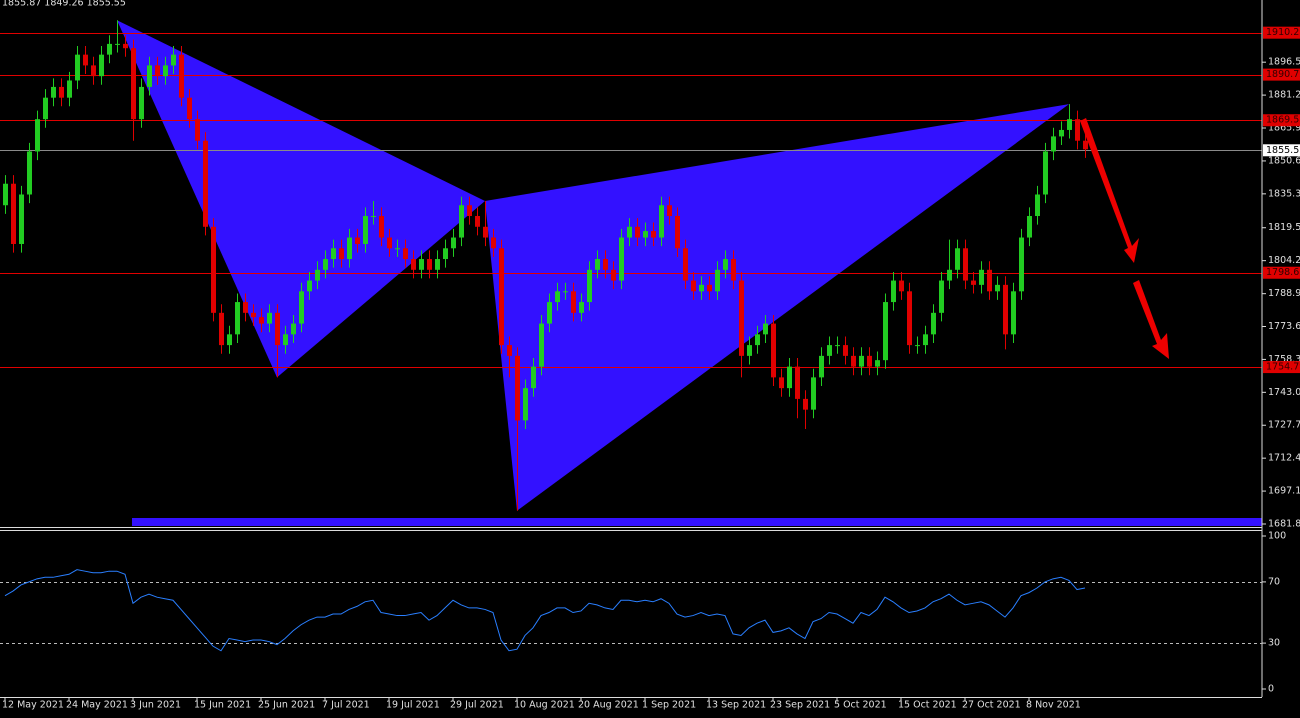  Describe the element at coordinates (1284, 160) in the screenshot. I see `y-tick-label: 1850.60` at that location.